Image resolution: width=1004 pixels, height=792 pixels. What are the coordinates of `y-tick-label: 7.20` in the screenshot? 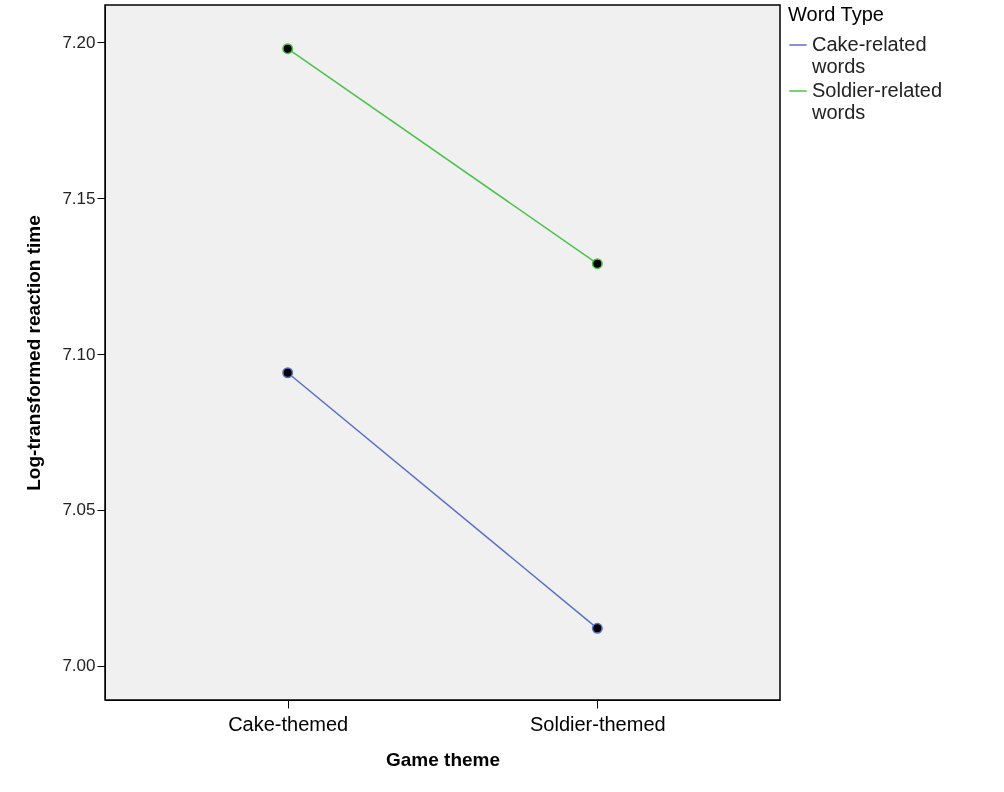 It's located at (79, 42).